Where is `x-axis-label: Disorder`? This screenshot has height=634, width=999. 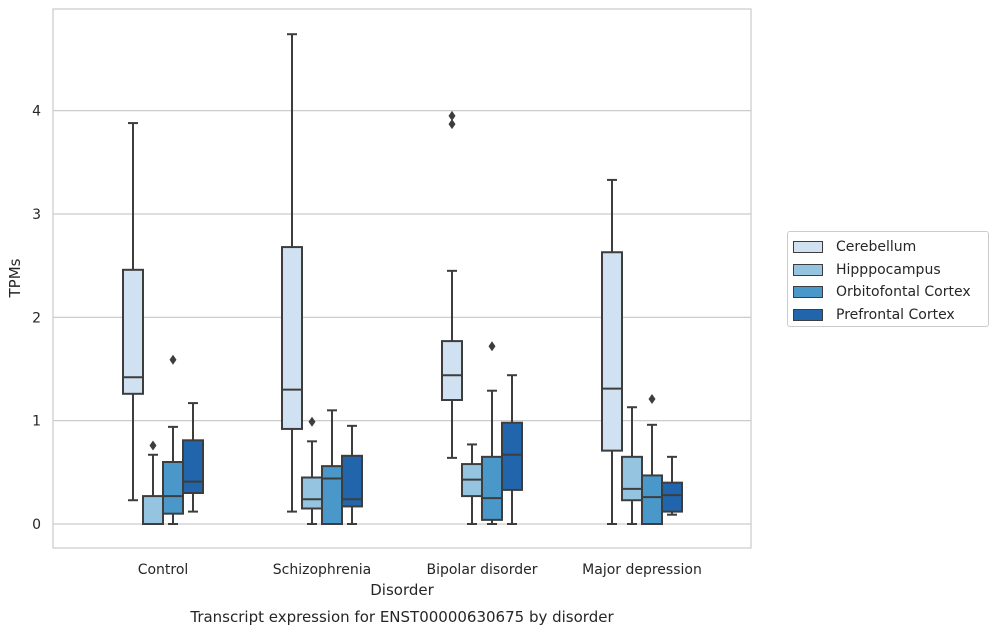 x-axis-label: Disorder is located at coordinates (402, 590).